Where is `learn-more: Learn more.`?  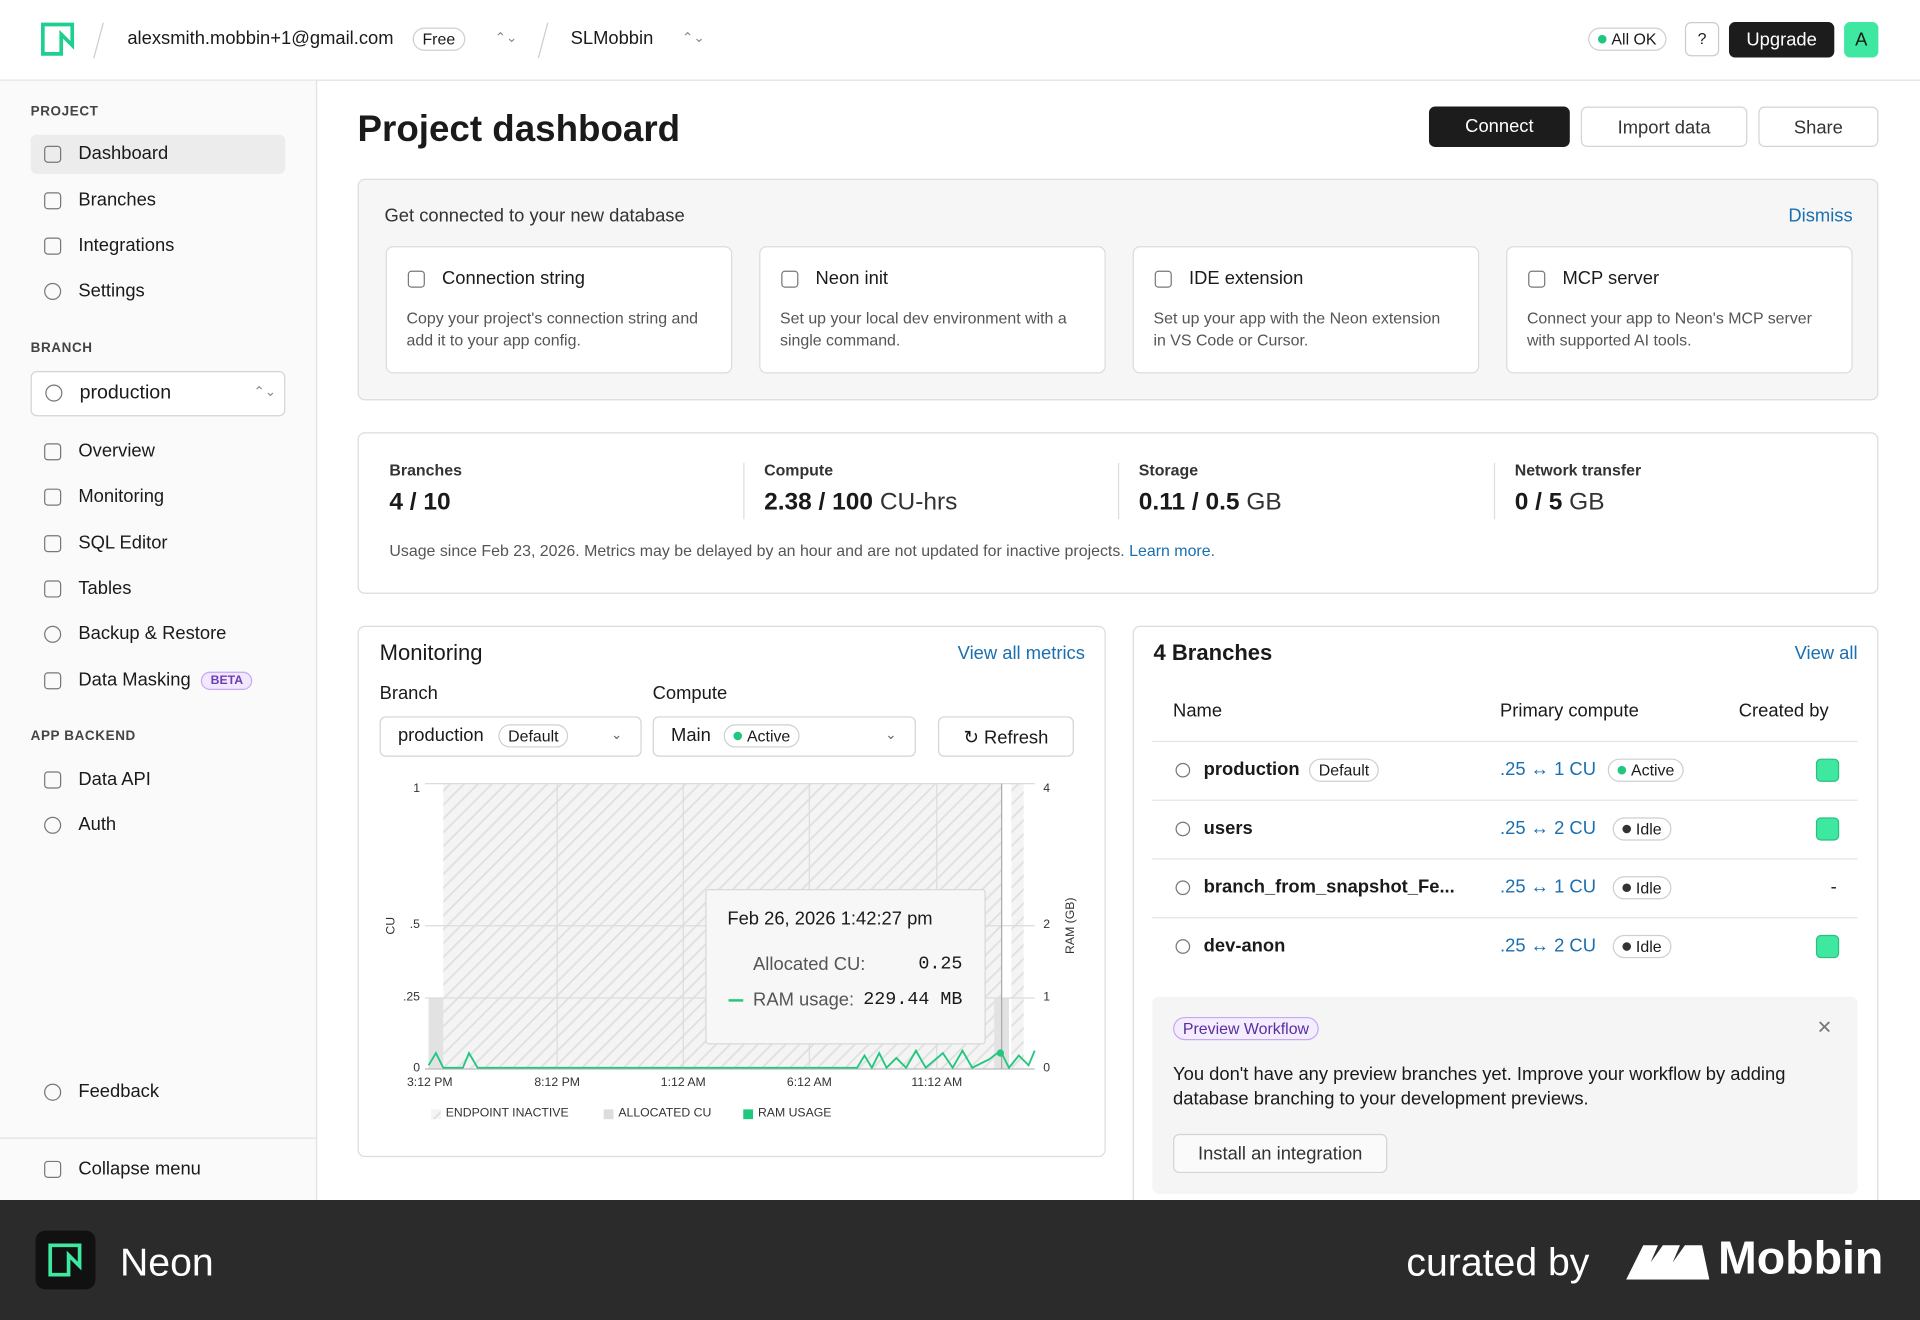
learn-more: Learn more. is located at coordinates (1172, 550).